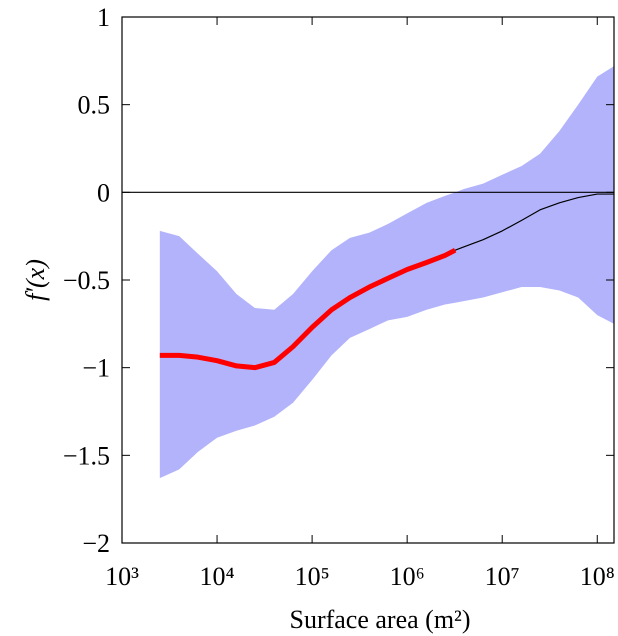 The width and height of the screenshot is (618, 636). Describe the element at coordinates (86, 455) in the screenshot. I see `y-tick-label: −1.5` at that location.